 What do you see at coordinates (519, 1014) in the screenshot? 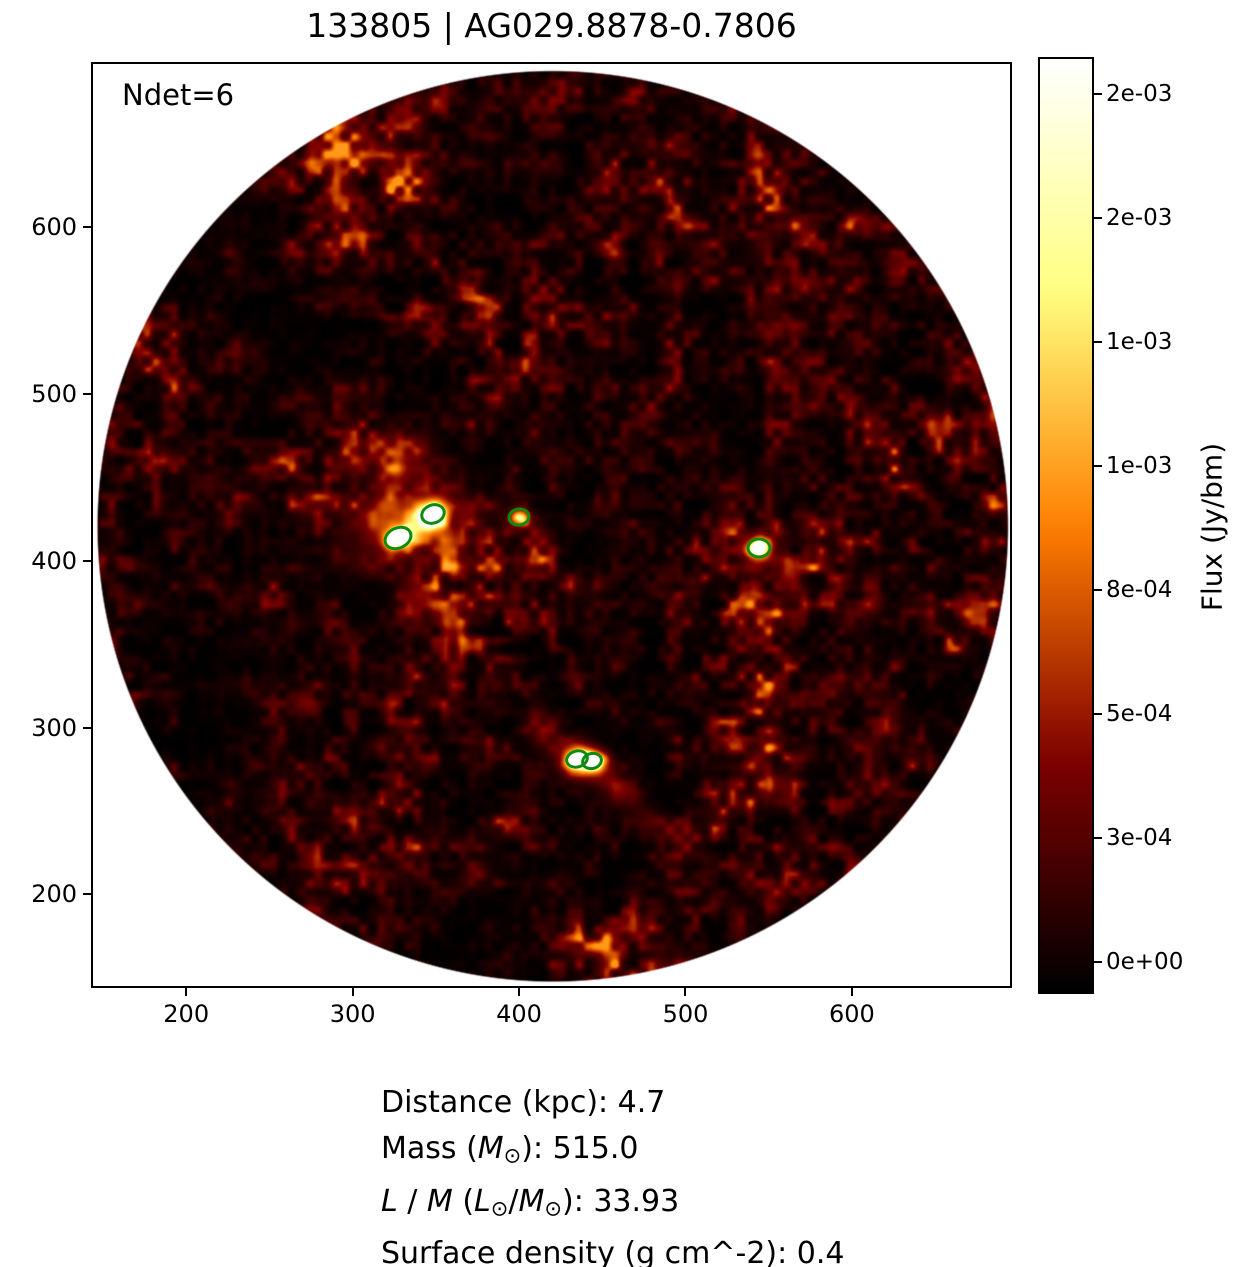
I see `x-tick-label: 400` at bounding box center [519, 1014].